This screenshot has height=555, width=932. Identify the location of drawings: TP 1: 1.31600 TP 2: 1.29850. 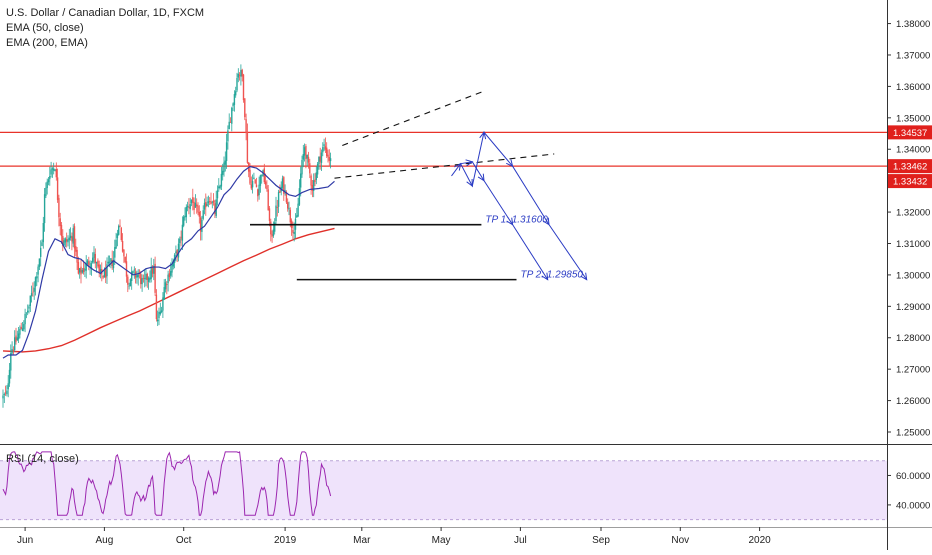
(419, 185).